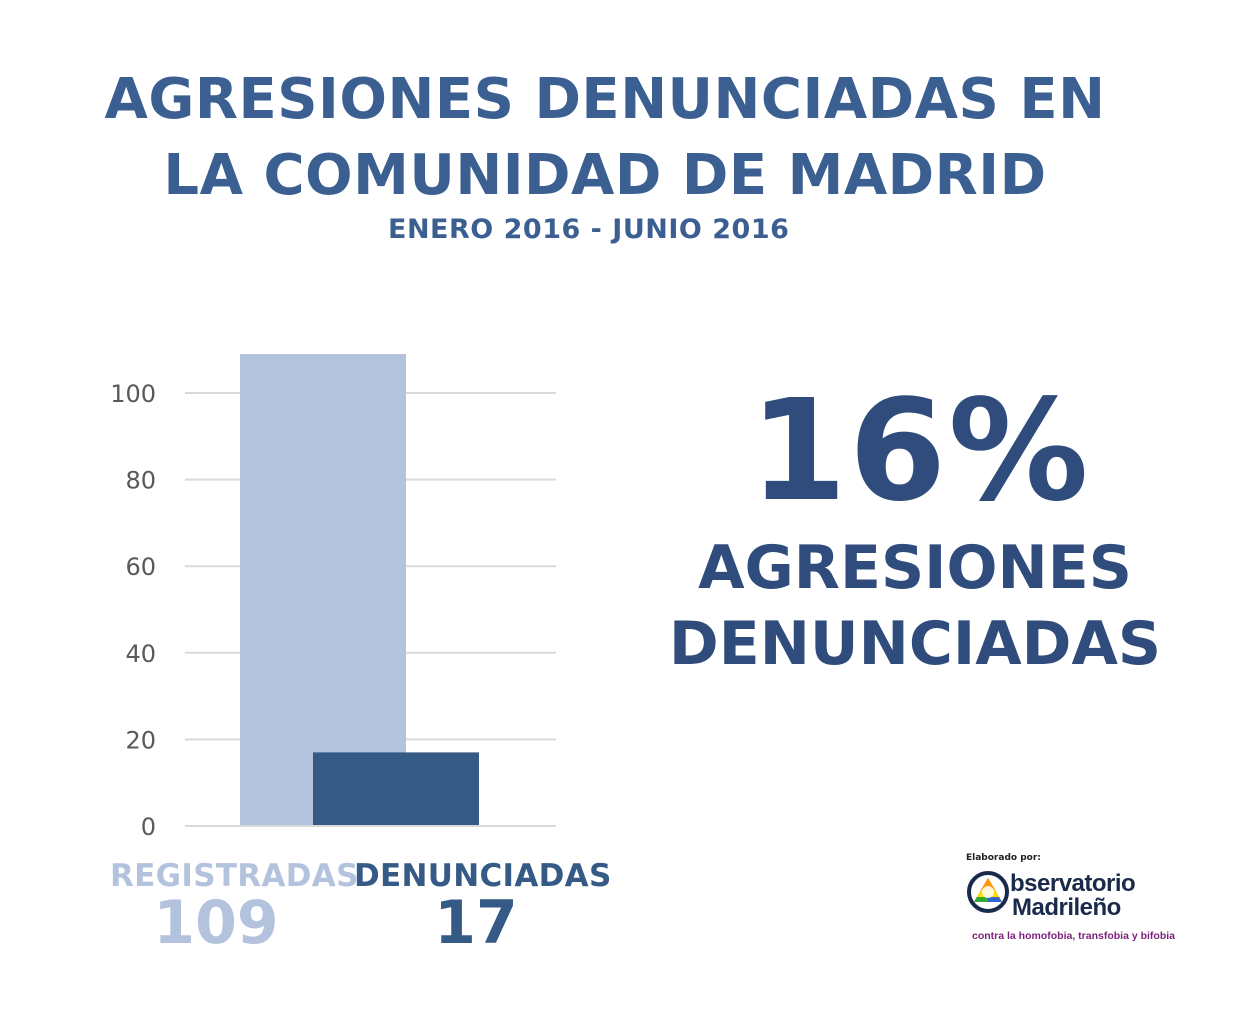 This screenshot has height=1030, width=1234. Describe the element at coordinates (148, 827) in the screenshot. I see `y-tick-label: 0` at that location.